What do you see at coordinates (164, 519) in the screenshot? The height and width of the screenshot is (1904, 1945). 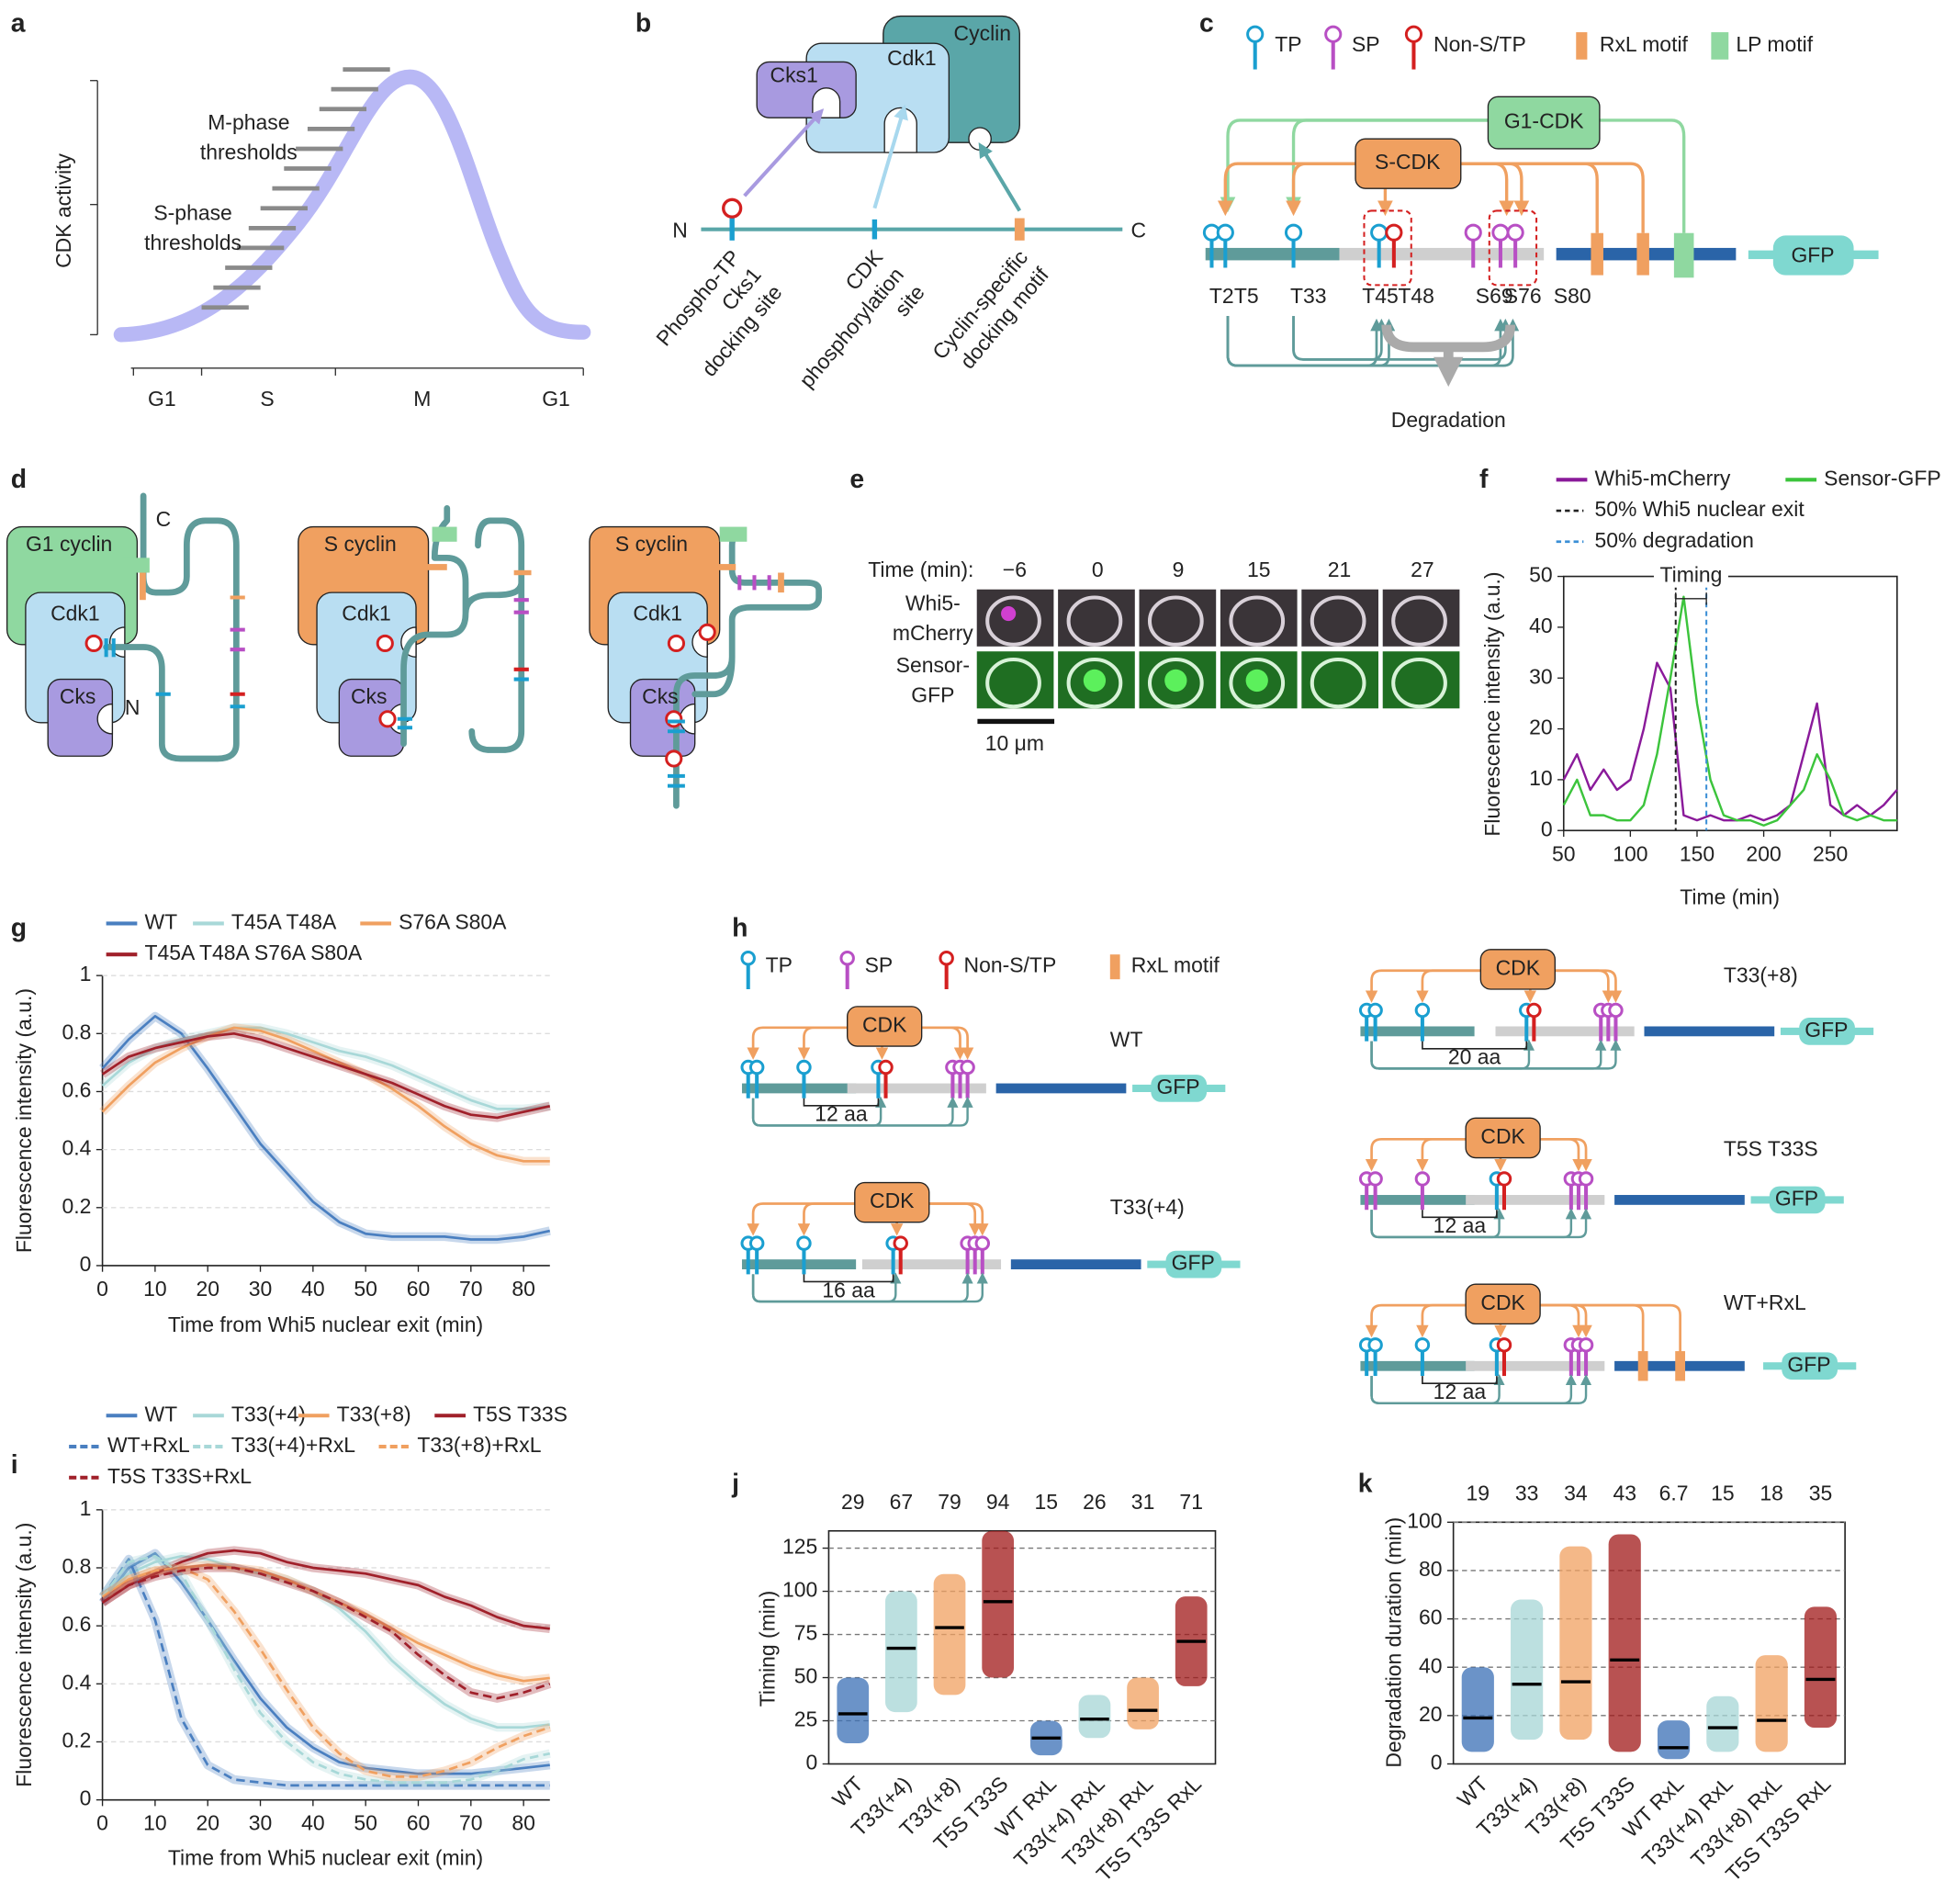 I see `terminus: C` at bounding box center [164, 519].